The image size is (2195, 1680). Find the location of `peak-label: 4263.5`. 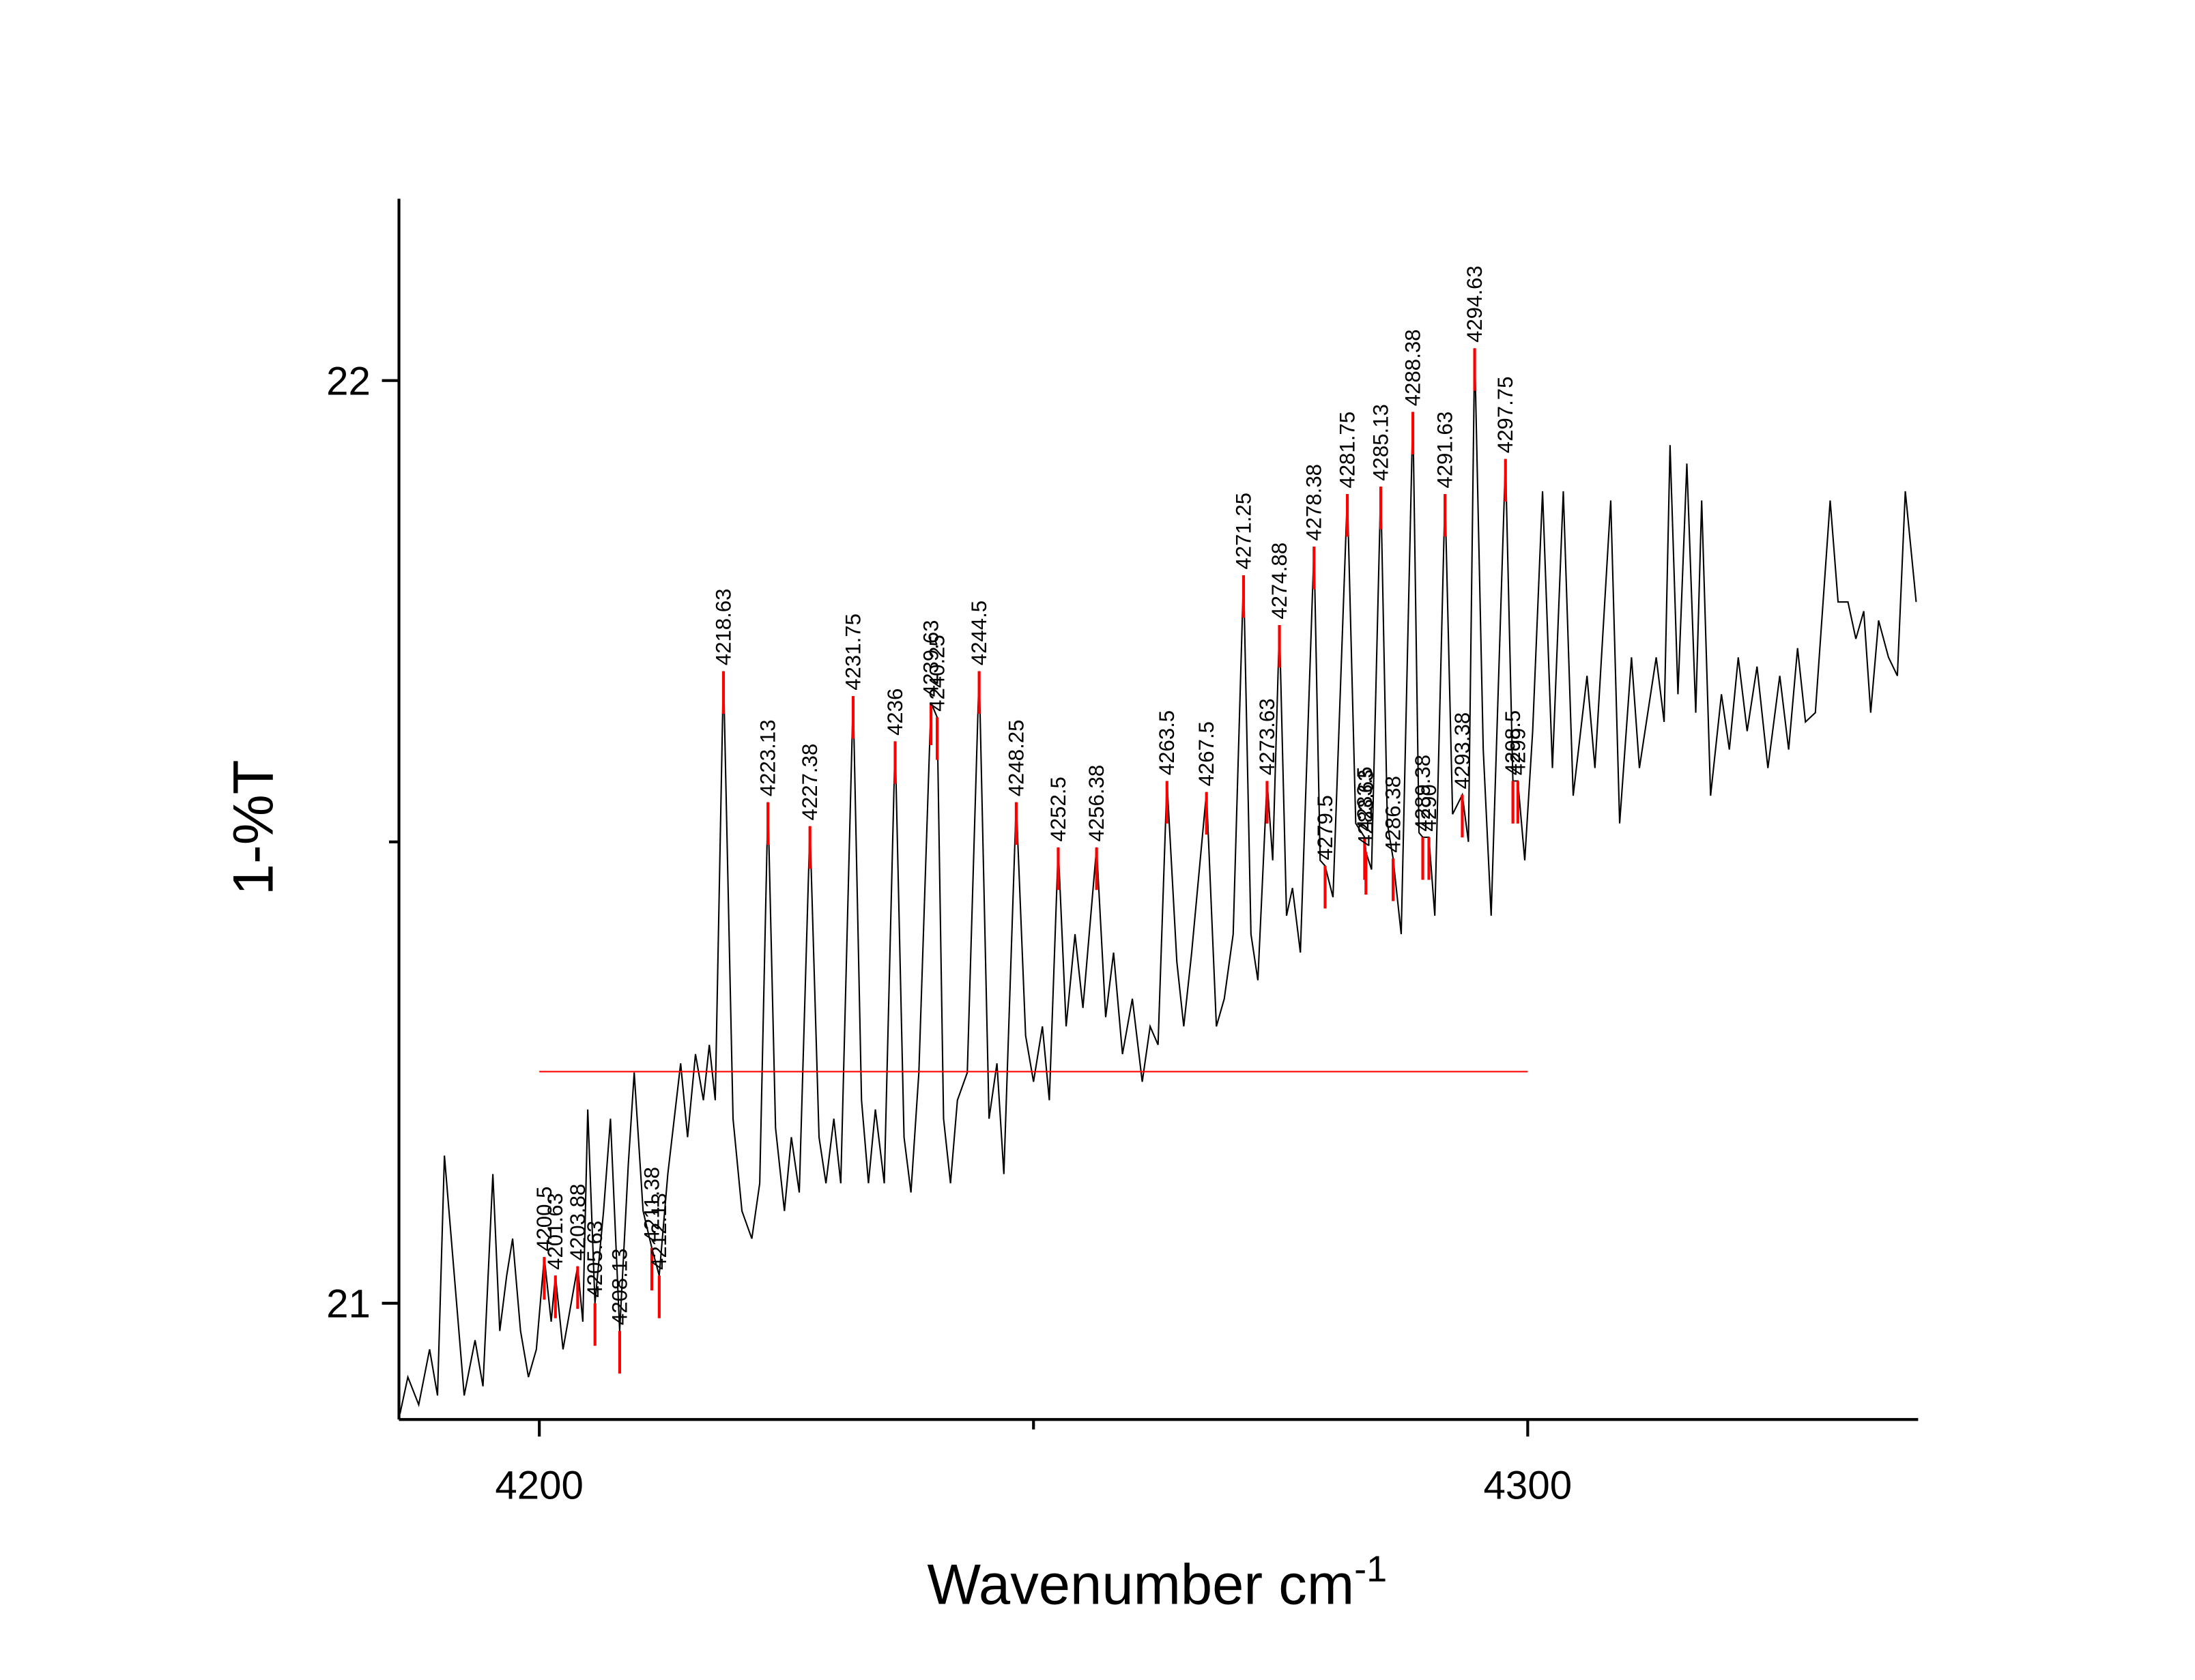

peak-label: 4263.5 is located at coordinates (1167, 742).